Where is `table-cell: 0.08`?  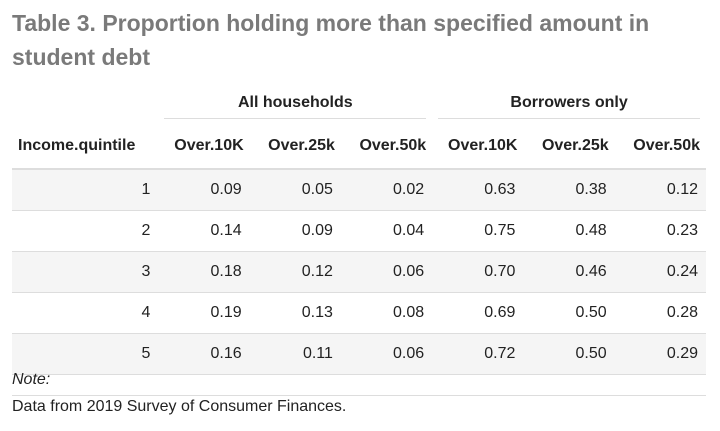
table-cell: 0.08 is located at coordinates (386, 313).